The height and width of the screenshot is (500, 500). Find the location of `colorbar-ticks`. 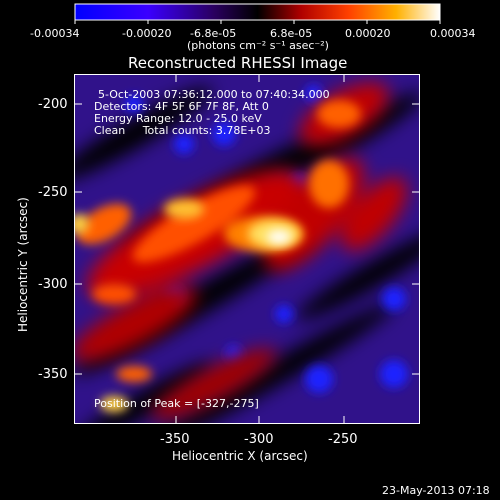

colorbar-ticks is located at coordinates (257, 22).